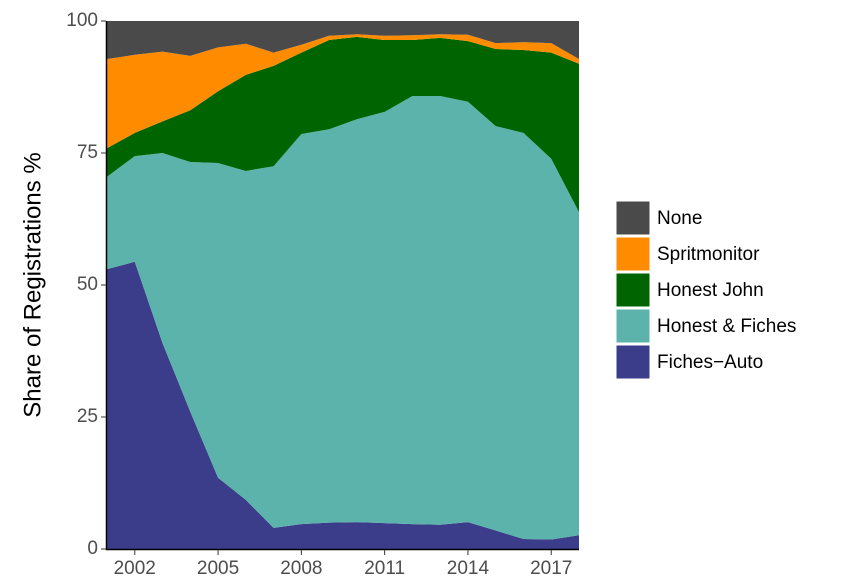 Image resolution: width=851 pixels, height=585 pixels. I want to click on legend-label: Fiches−Auto, so click(710, 362).